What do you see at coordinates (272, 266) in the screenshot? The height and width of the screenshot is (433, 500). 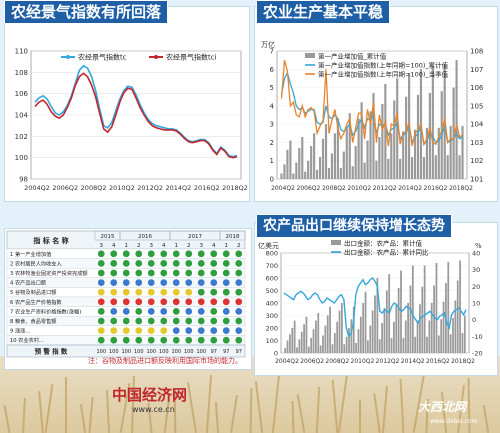 I see `y-tick-left: 700` at bounding box center [272, 266].